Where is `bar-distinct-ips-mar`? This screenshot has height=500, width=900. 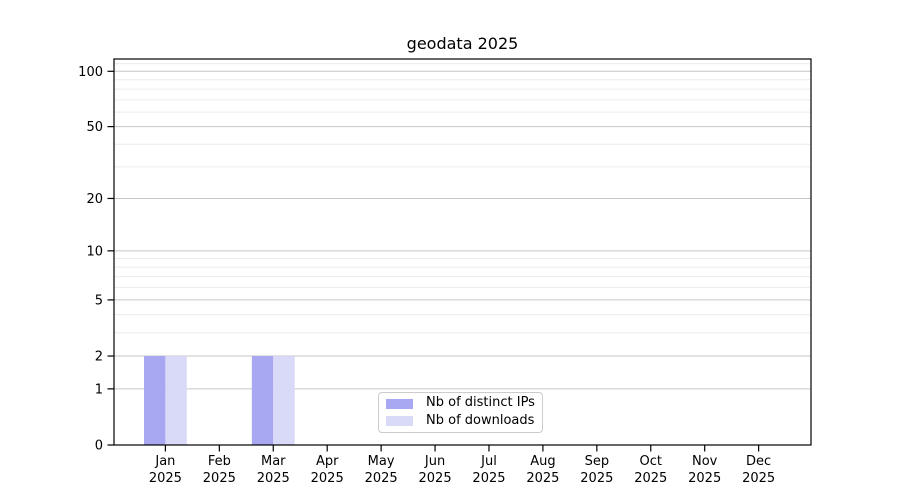 bar-distinct-ips-mar is located at coordinates (262, 400).